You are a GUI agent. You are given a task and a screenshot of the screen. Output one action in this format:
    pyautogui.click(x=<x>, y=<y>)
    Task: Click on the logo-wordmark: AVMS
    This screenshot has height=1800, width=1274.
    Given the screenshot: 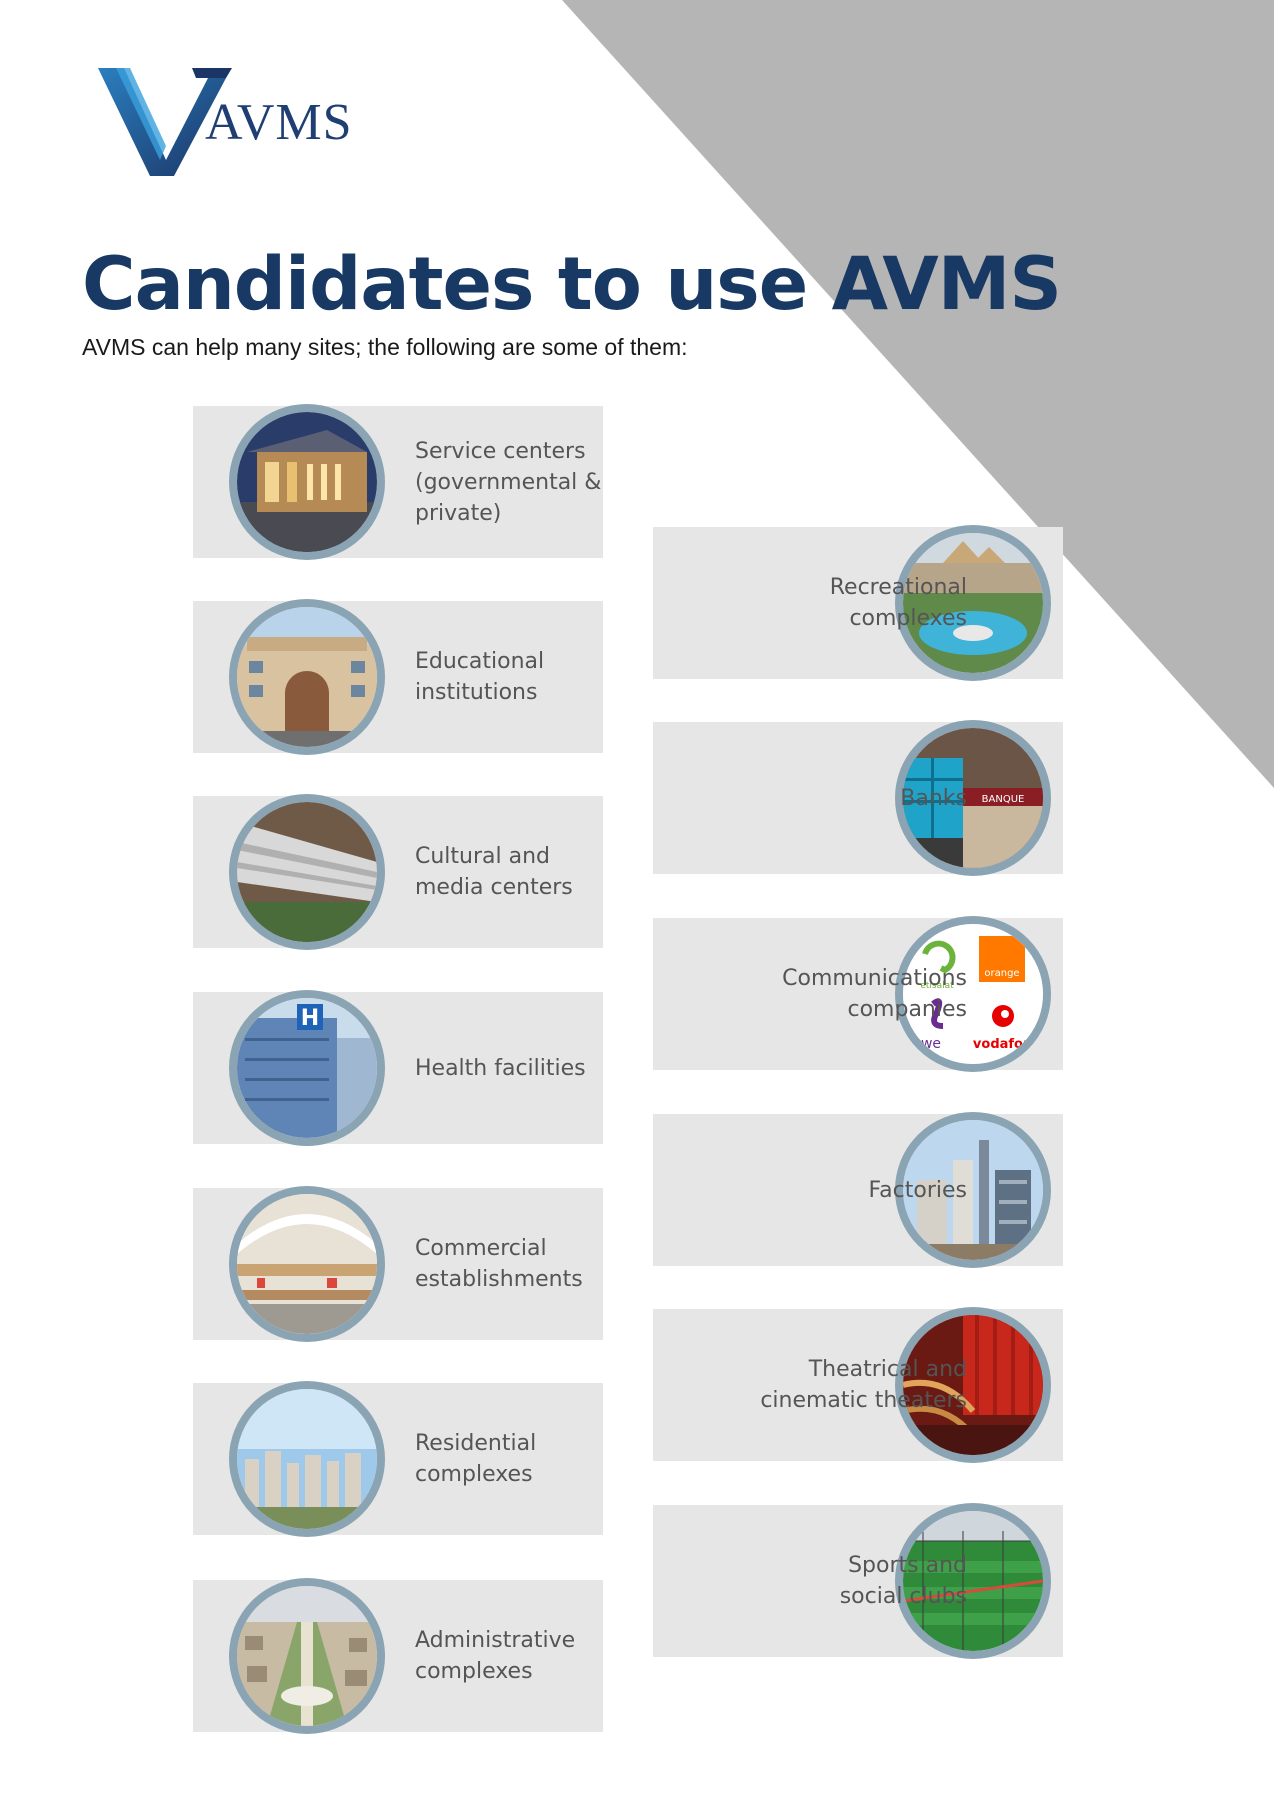 What is the action you would take?
    pyautogui.click(x=279, y=122)
    